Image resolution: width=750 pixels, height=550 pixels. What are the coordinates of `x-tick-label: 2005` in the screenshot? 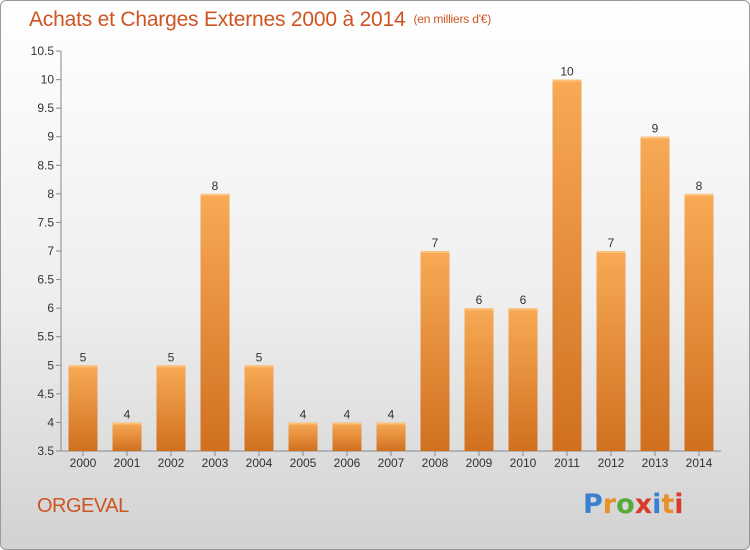 It's located at (303, 463).